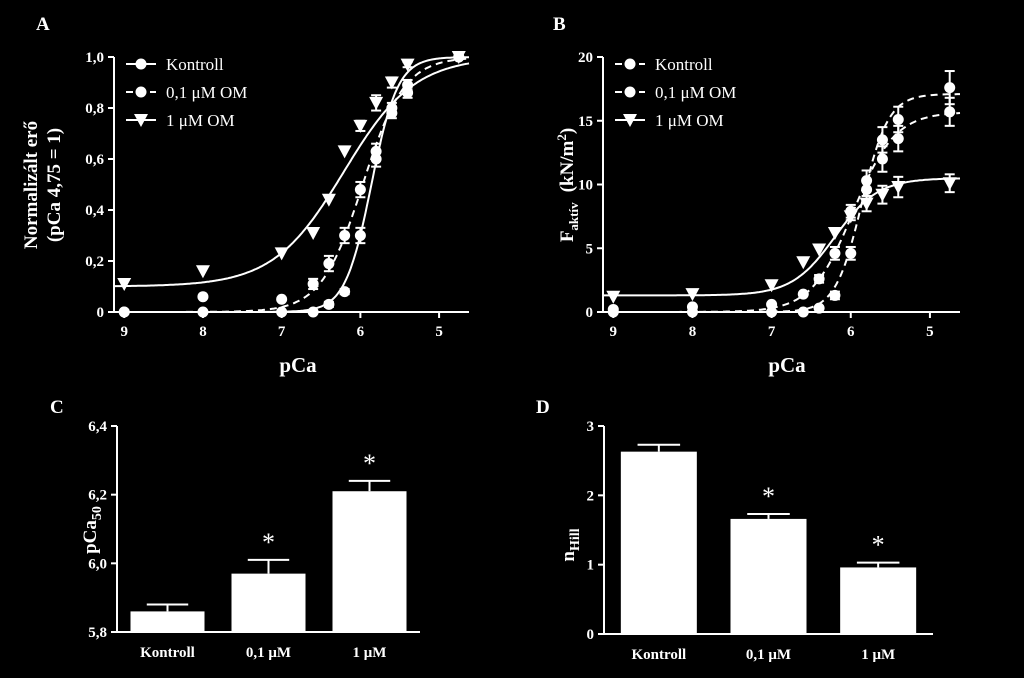 This screenshot has height=678, width=1024. I want to click on panel-a-x-tick-label: 7, so click(282, 332).